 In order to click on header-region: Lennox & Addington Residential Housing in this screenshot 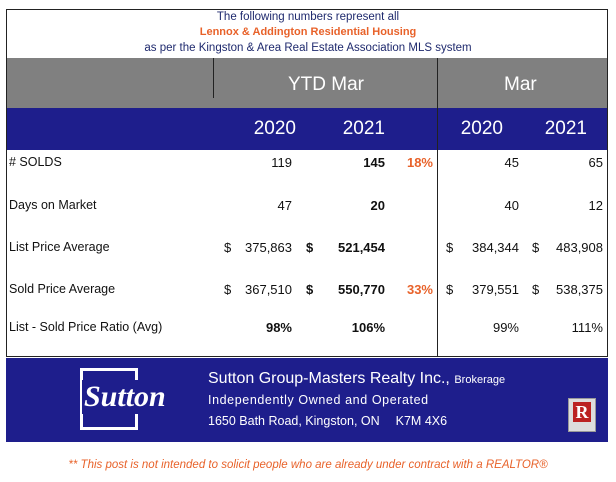, I will do `click(308, 32)`.